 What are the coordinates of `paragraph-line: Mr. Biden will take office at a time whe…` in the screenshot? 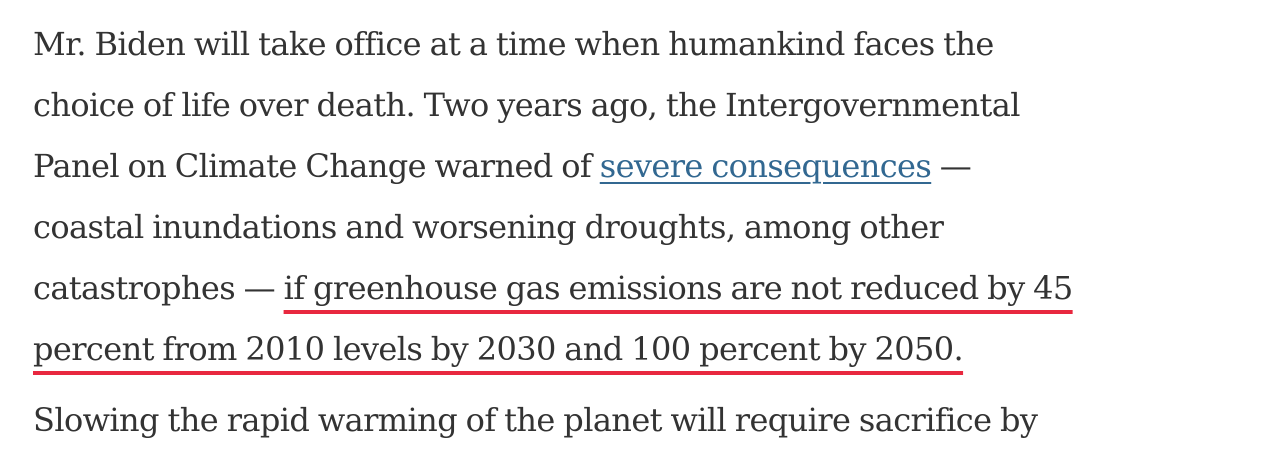 It's located at (513, 44).